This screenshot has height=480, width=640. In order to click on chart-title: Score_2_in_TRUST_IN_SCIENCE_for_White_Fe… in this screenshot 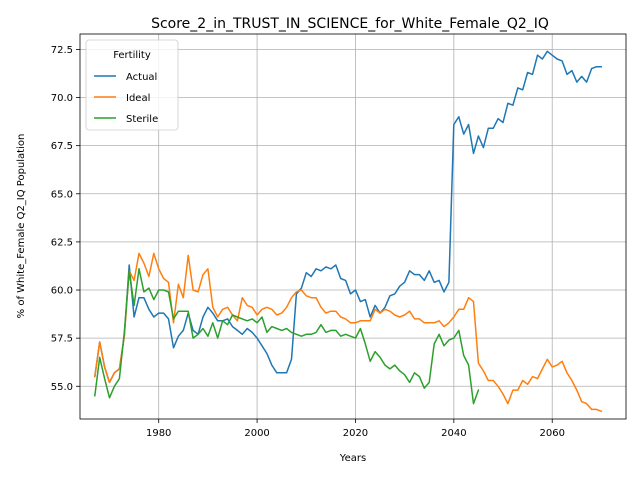, I will do `click(350, 24)`.